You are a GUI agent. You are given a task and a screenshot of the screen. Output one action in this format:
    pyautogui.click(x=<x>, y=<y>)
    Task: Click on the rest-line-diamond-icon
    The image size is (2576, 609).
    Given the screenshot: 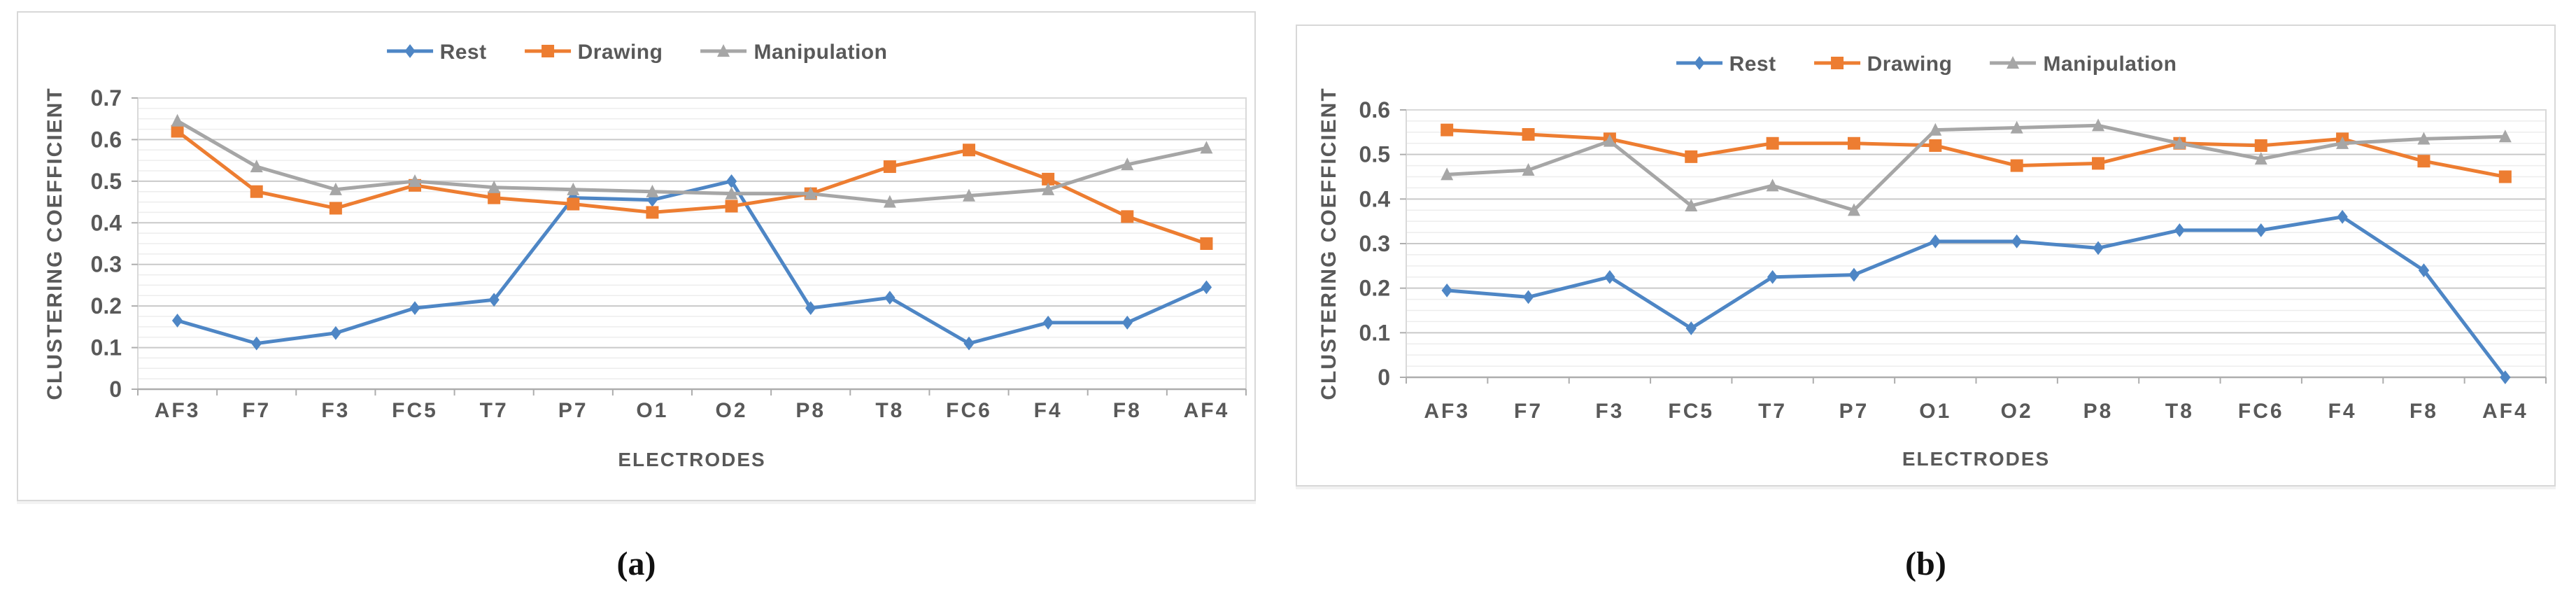 What is the action you would take?
    pyautogui.click(x=409, y=52)
    